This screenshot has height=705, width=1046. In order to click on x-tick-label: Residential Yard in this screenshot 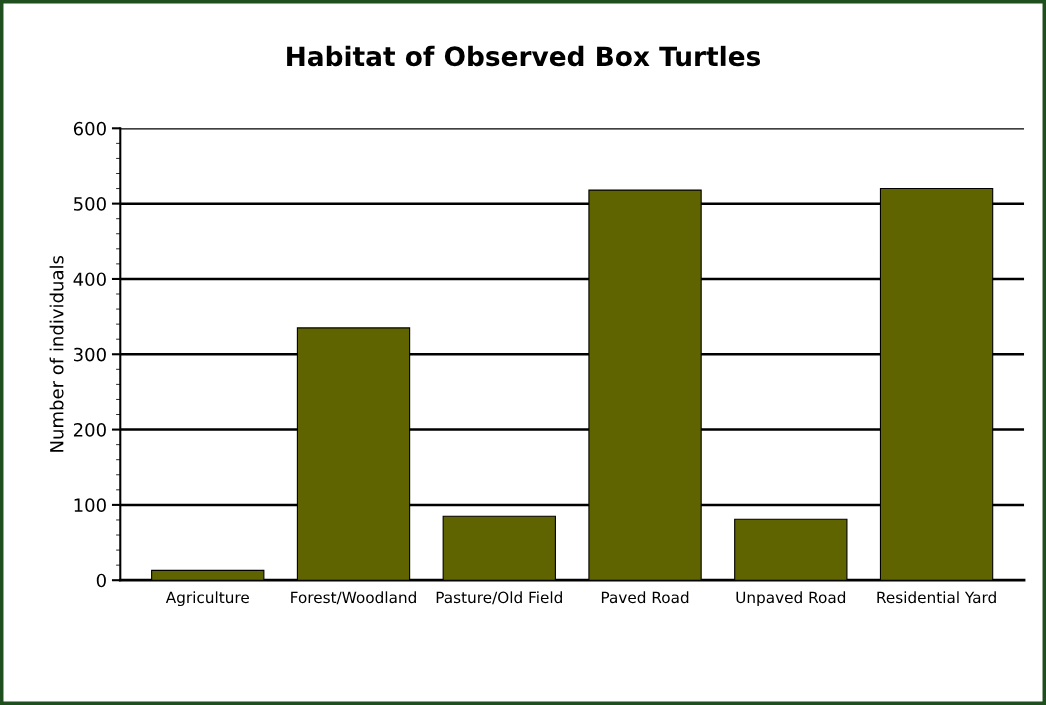, I will do `click(936, 597)`.